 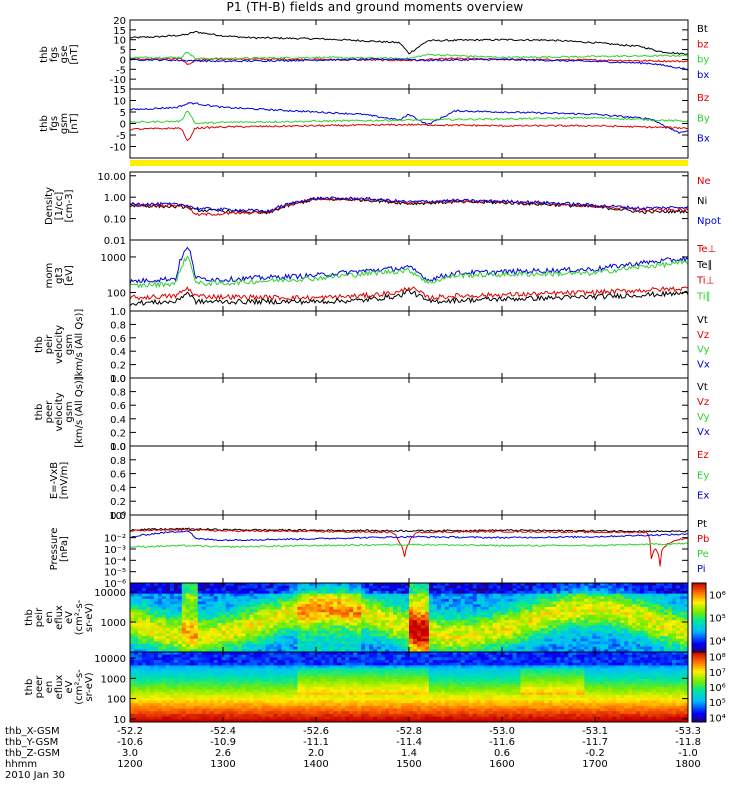 What do you see at coordinates (703, 432) in the screenshot?
I see `legend-label-peer_vel: Vx` at bounding box center [703, 432].